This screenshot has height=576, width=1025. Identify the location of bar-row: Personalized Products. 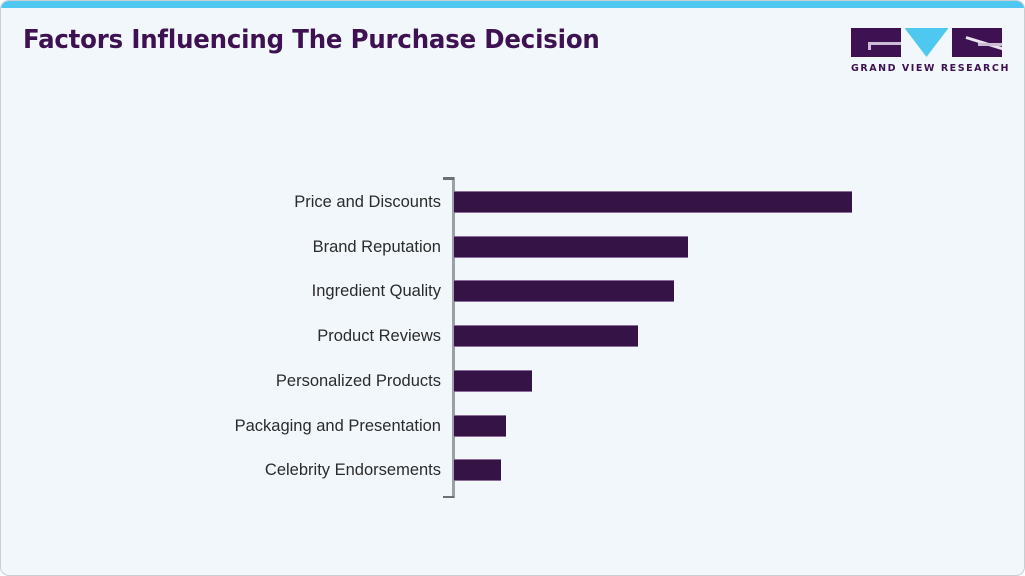
(512, 380).